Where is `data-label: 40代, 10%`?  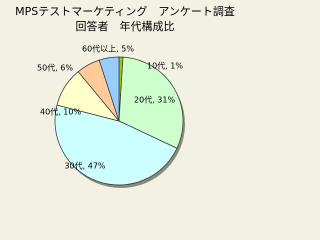 data-label: 40代, 10% is located at coordinates (60, 112).